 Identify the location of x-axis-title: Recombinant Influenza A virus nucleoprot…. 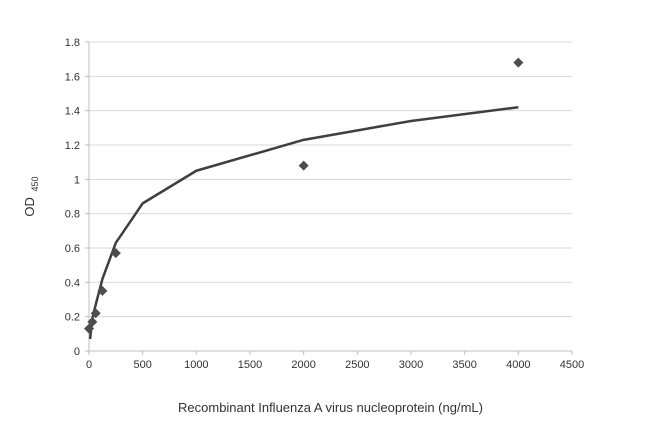
(330, 407).